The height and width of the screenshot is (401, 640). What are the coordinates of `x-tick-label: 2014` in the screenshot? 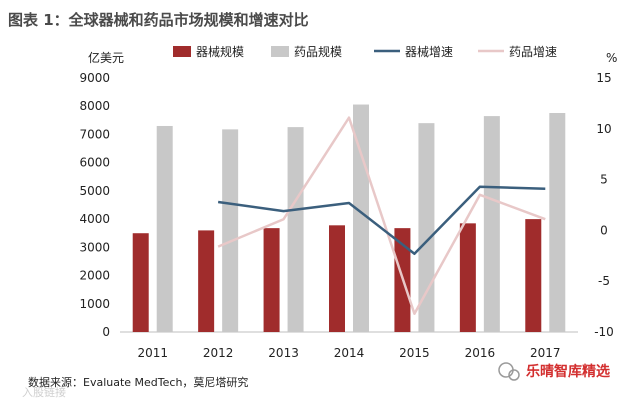 It's located at (349, 353).